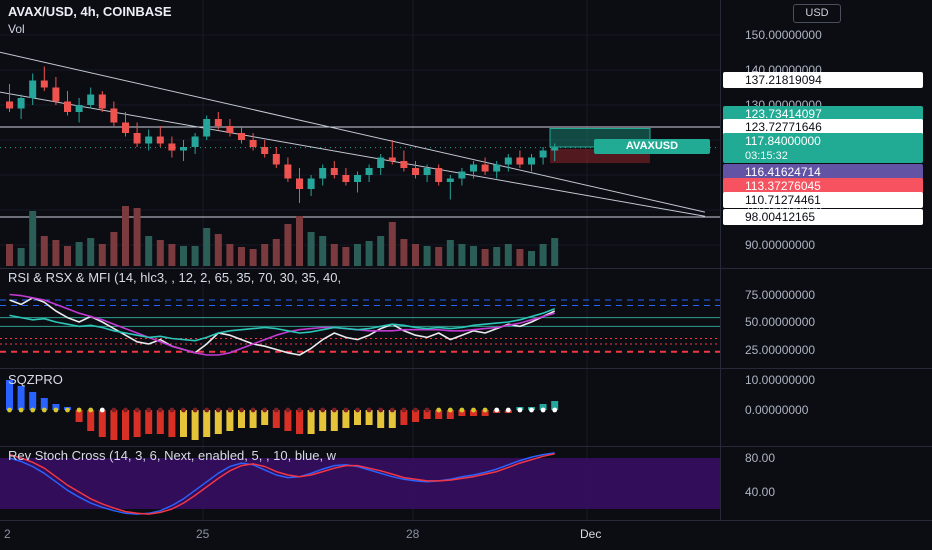 The height and width of the screenshot is (550, 932). I want to click on rsi-line-mfi, so click(282, 325).